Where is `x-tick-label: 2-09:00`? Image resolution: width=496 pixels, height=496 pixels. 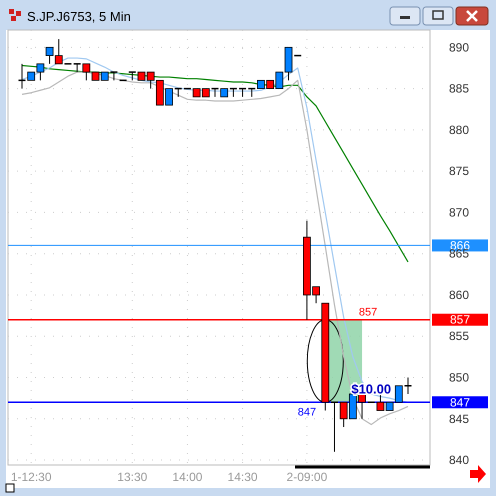 x-tick-label: 2-09:00 is located at coordinates (307, 477).